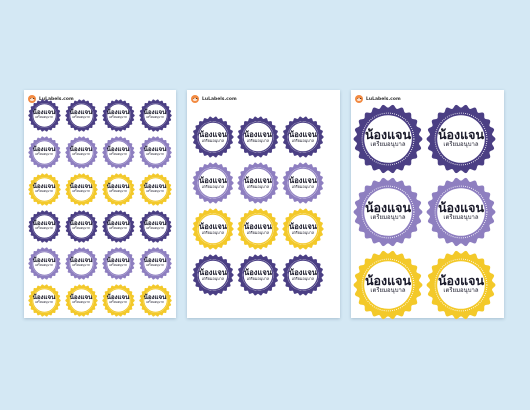 This screenshot has width=530, height=410. Describe the element at coordinates (383, 99) in the screenshot. I see `brand-name: LuLabels.com` at that location.